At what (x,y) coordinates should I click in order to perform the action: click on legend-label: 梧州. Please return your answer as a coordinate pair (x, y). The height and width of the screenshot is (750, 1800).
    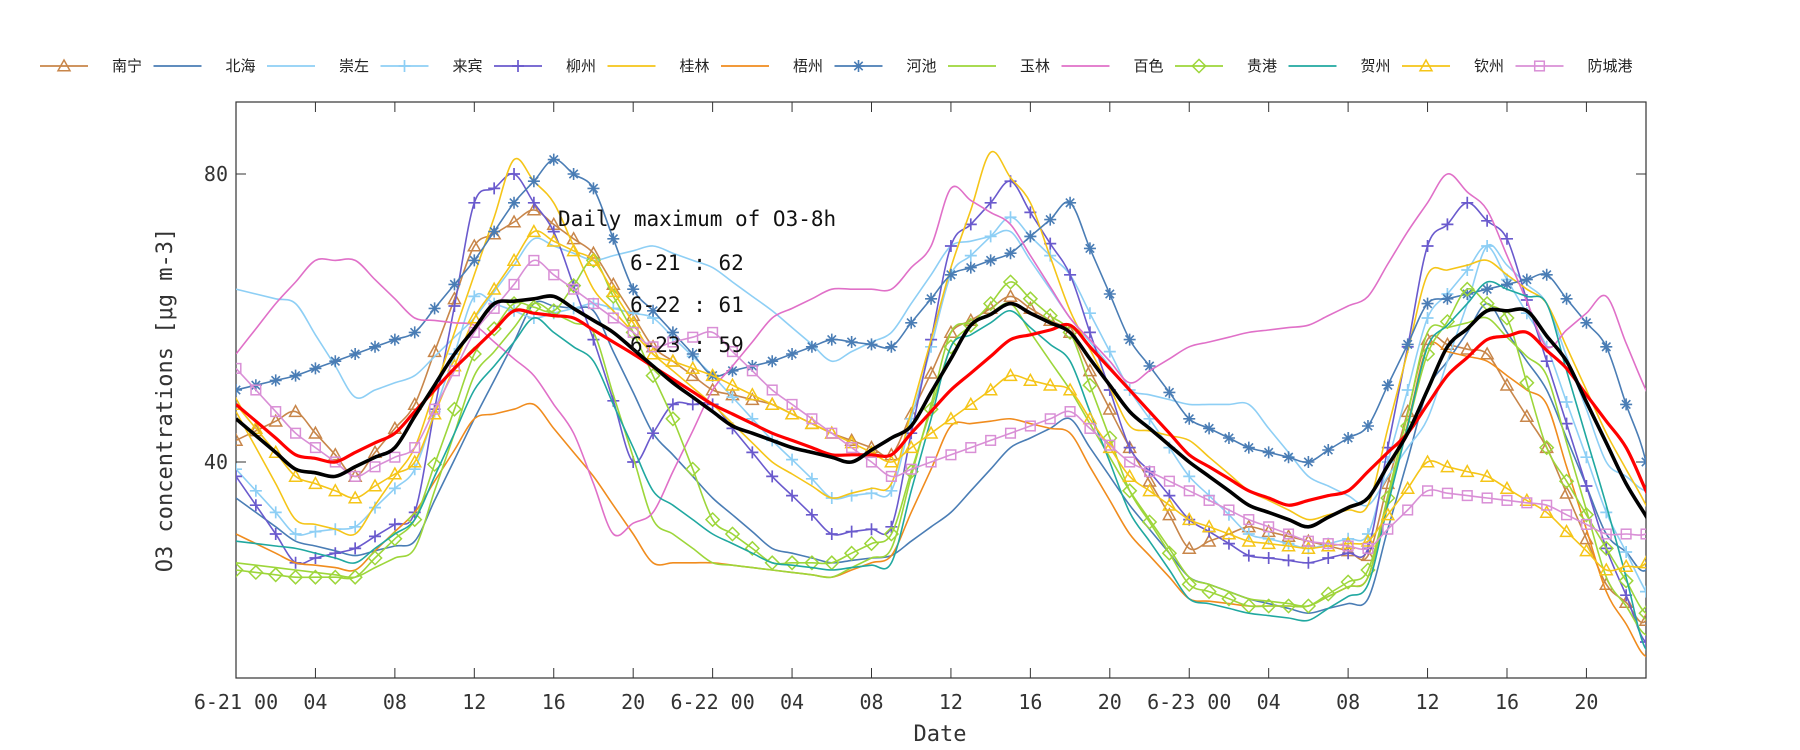
    Looking at the image, I should click on (808, 66).